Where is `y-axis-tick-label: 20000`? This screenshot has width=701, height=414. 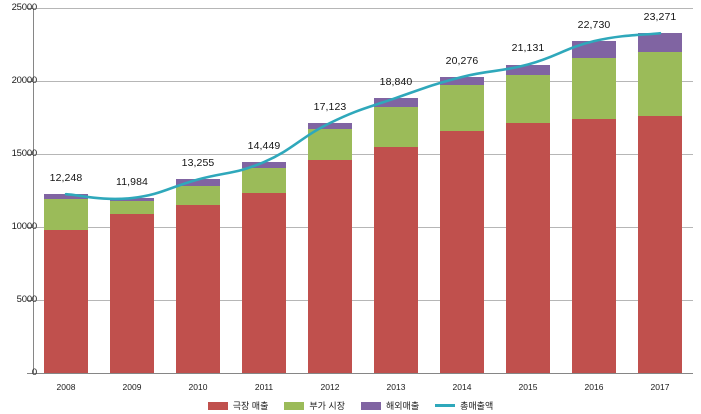 y-axis-tick-label: 20000 is located at coordinates (24, 80).